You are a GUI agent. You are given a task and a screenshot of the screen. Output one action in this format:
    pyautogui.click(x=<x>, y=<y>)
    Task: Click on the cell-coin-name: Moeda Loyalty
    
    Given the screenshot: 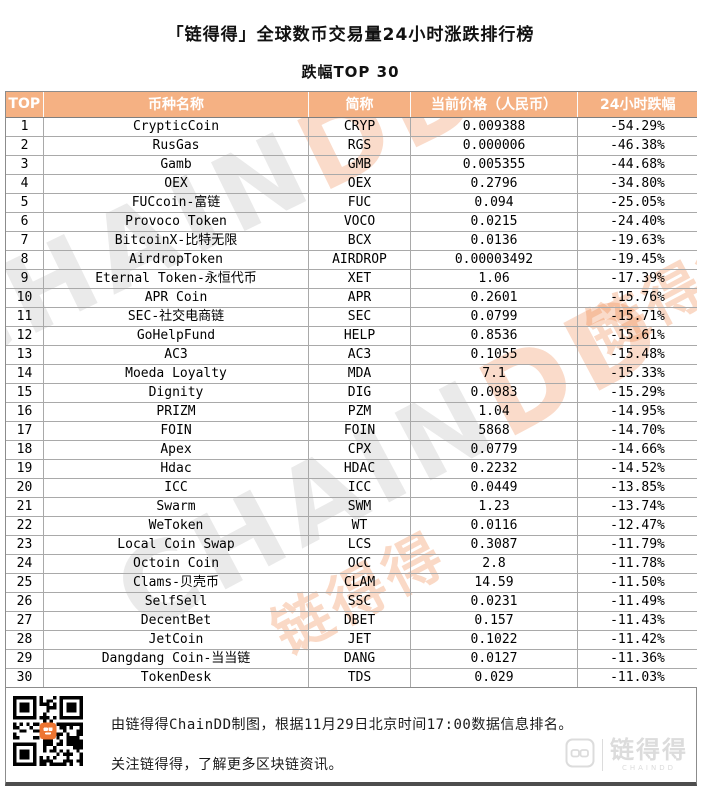 What is the action you would take?
    pyautogui.click(x=176, y=374)
    